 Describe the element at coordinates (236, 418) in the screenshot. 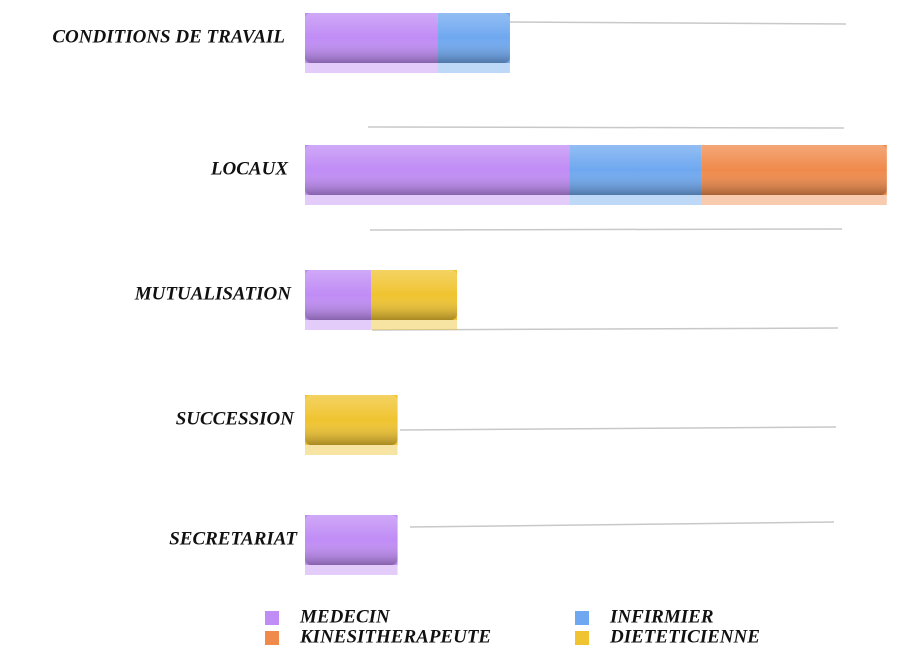

I see `y-tick-label: SUCCESSION` at that location.